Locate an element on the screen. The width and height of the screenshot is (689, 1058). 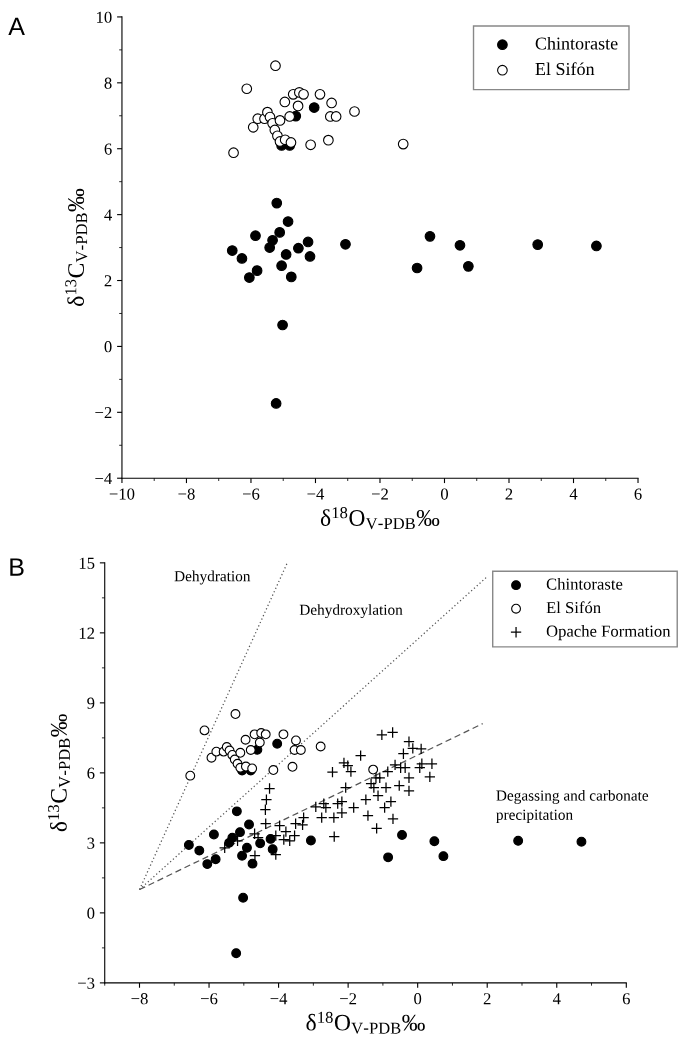
y-tick-label: 12 is located at coordinates (87, 633).